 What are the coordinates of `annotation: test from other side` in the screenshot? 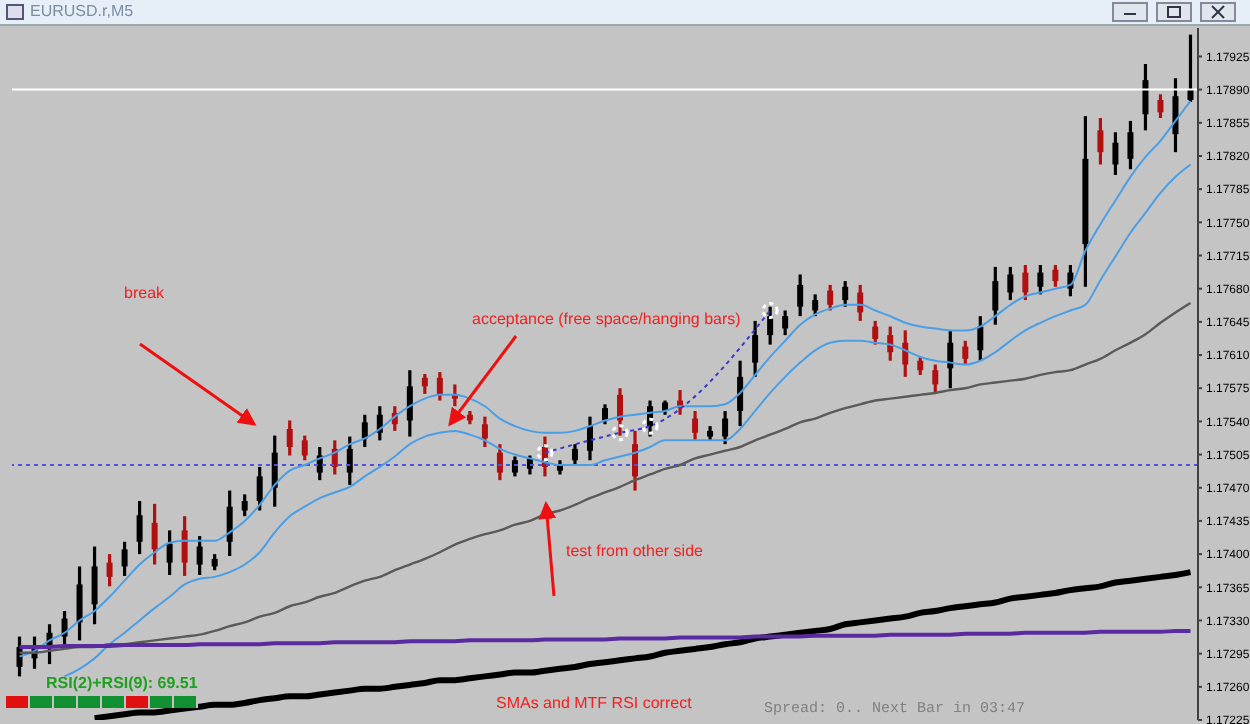 It's located at (634, 551).